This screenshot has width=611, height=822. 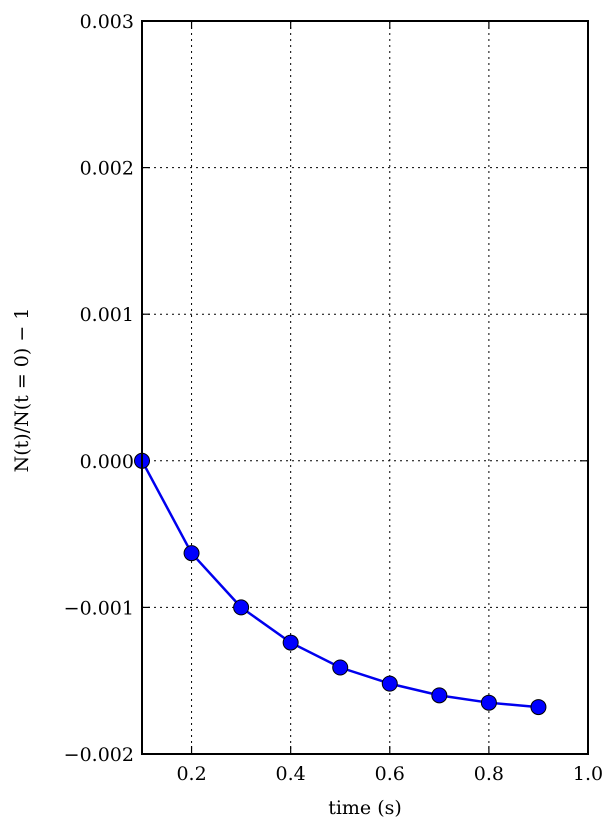 I want to click on x-tick-label: 0.6, so click(x=390, y=774).